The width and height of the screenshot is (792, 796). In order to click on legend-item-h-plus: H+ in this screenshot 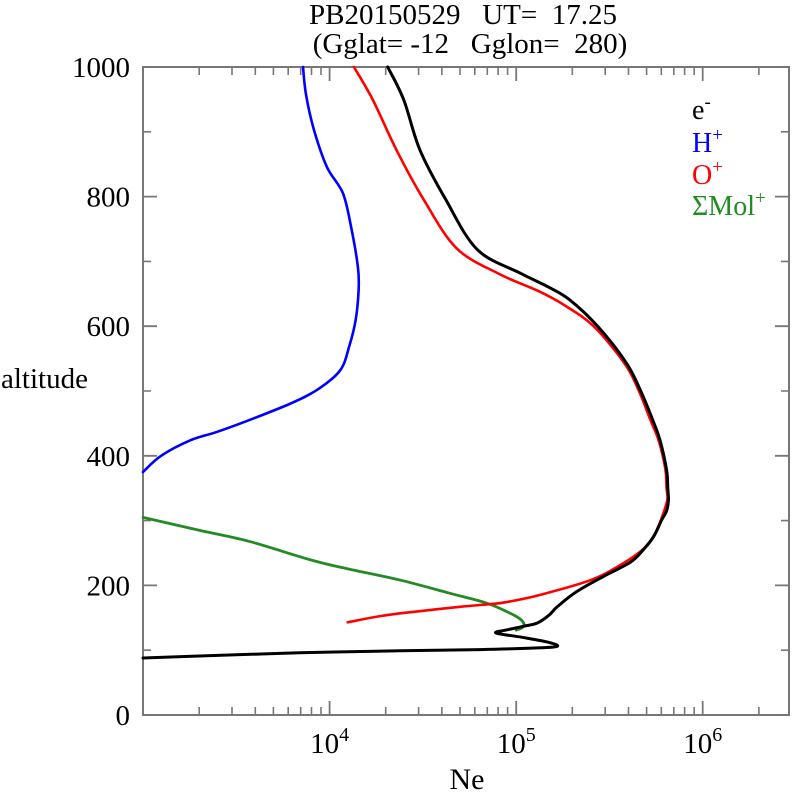, I will do `click(707, 142)`.